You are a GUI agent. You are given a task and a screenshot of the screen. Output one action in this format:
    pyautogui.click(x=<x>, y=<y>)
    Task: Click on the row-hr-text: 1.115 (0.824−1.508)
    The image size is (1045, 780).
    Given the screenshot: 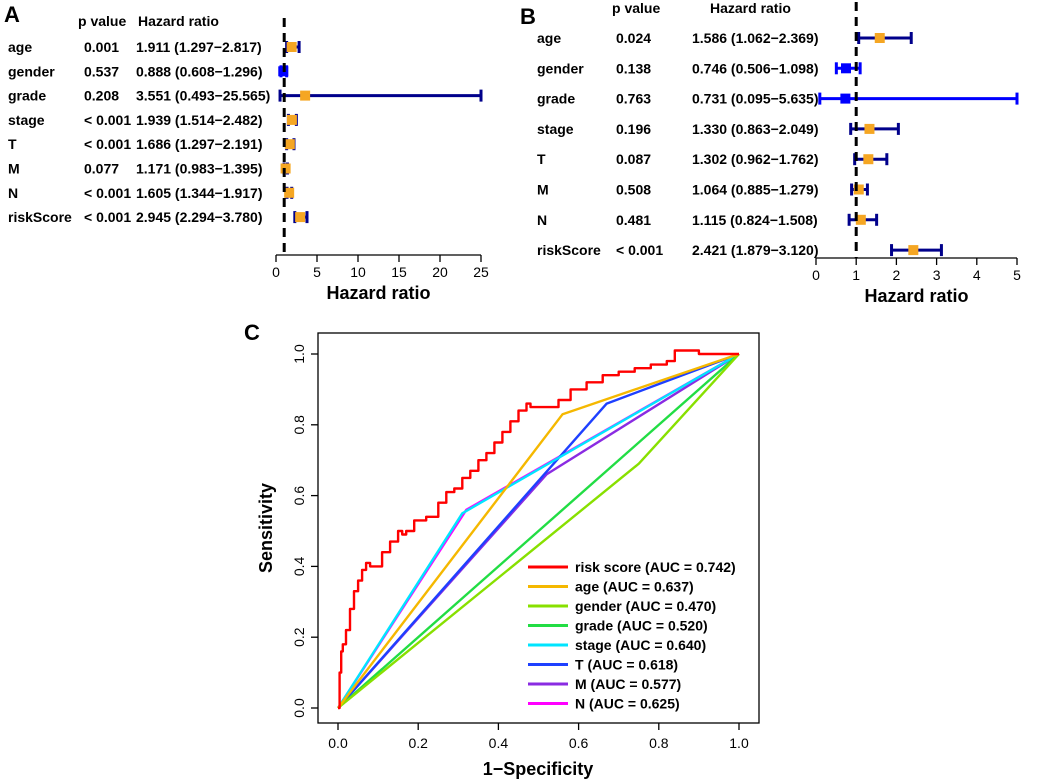 What is the action you would take?
    pyautogui.click(x=755, y=220)
    